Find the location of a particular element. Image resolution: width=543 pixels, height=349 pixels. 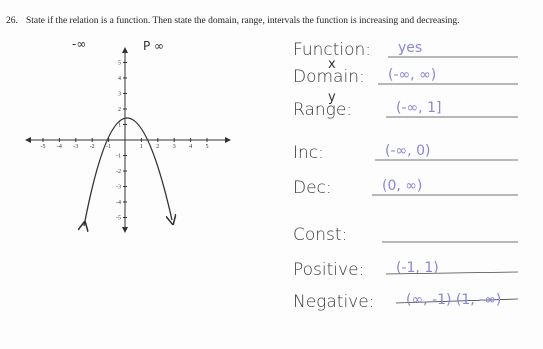

field-label: Inc: is located at coordinates (308, 153).